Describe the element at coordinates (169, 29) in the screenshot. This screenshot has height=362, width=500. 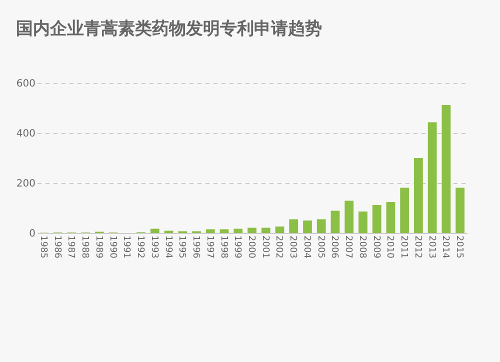
I see `chart-title: 国内企业青蒿素类药物发明专利申请趋势` at that location.